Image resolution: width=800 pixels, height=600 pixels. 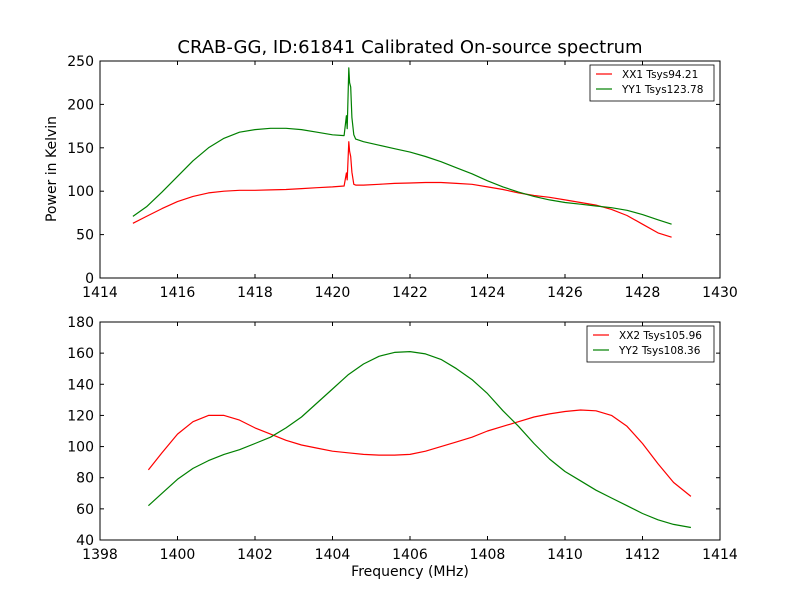 What do you see at coordinates (80, 354) in the screenshot?
I see `y-tick-label: 160` at bounding box center [80, 354].